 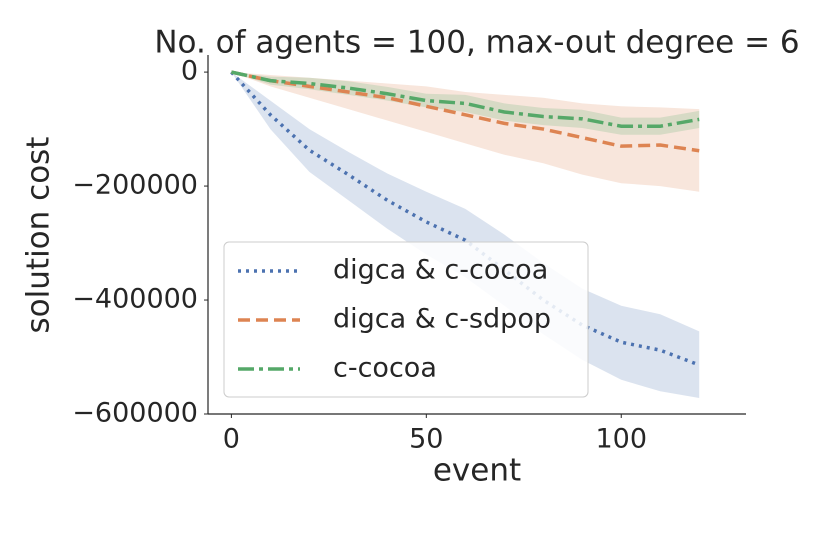 I want to click on legend: digca & c-cocoa digca & c-sdpop c-cocoa, so click(x=406, y=319).